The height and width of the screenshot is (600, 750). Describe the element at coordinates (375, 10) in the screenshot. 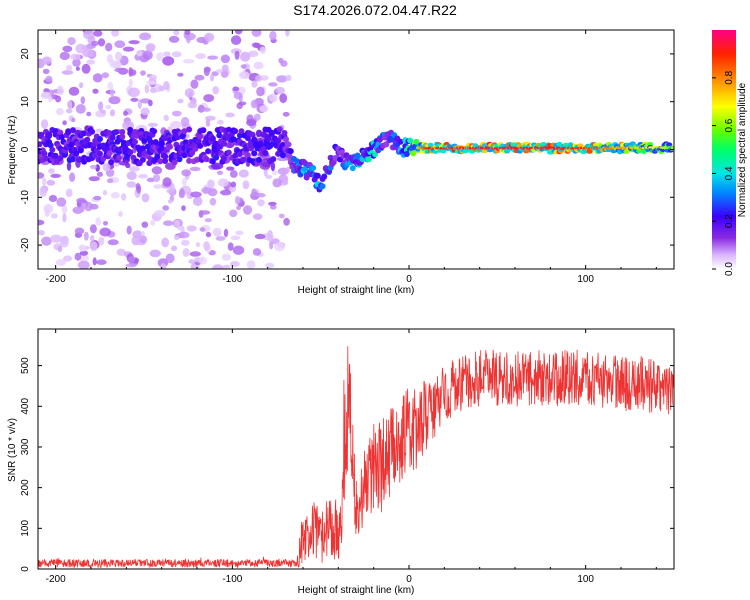

I see `page-title: S174.2026.072.04.47.R22` at that location.